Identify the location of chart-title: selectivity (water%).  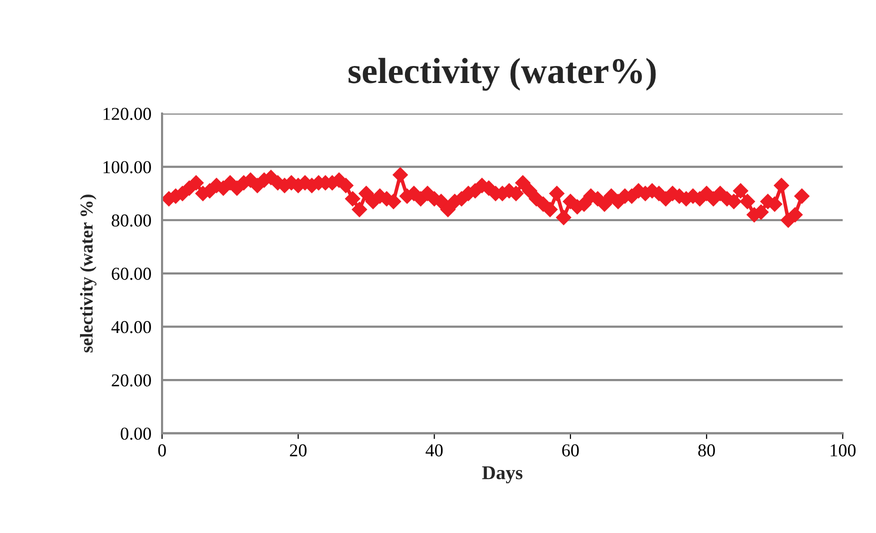
(502, 74).